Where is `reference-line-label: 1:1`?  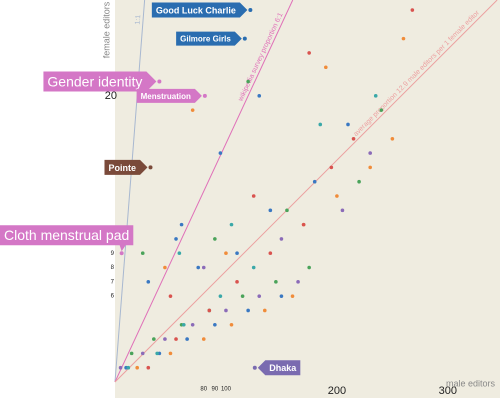
reference-line-label: 1:1 is located at coordinates (139, 20).